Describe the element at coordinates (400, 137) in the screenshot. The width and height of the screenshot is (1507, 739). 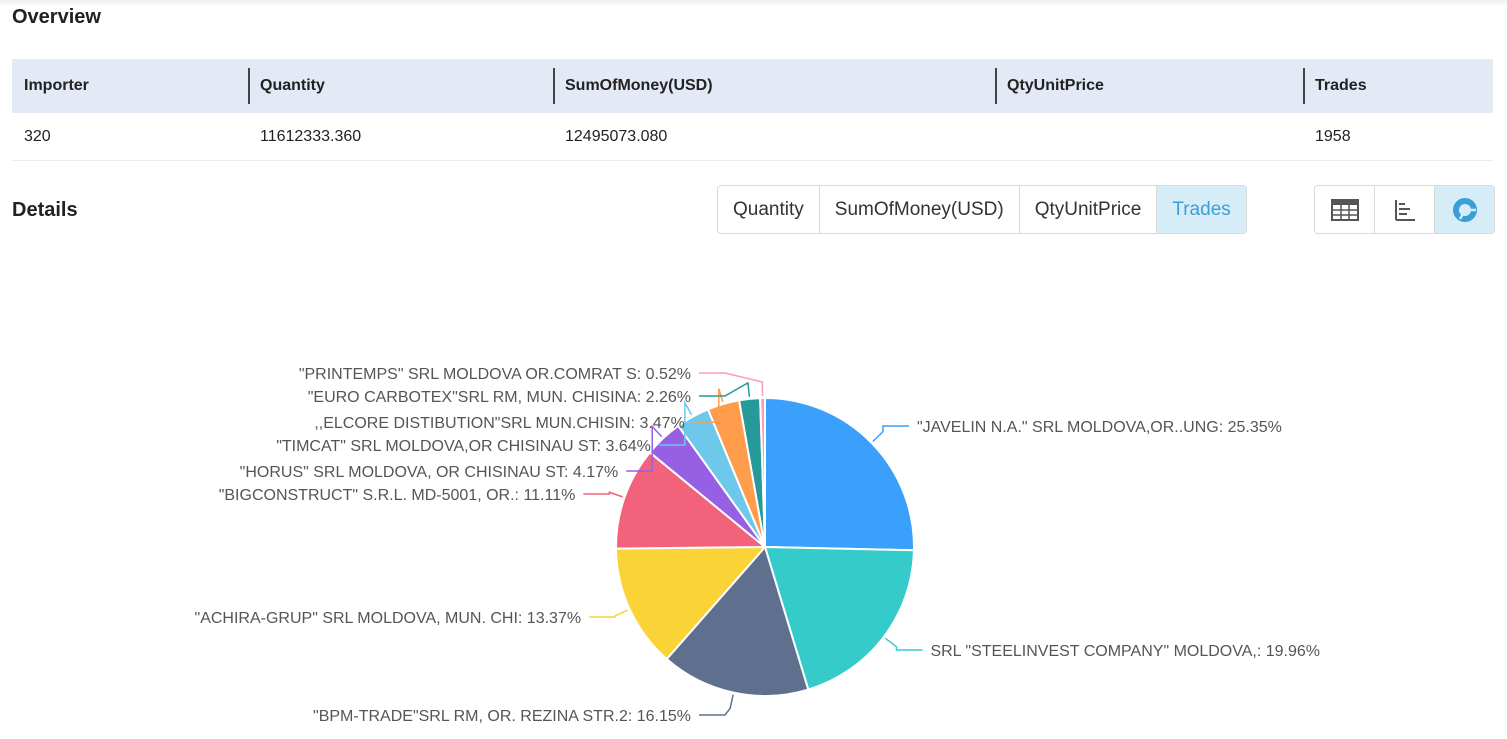
I see `cell-quantity: 11612333.360` at that location.